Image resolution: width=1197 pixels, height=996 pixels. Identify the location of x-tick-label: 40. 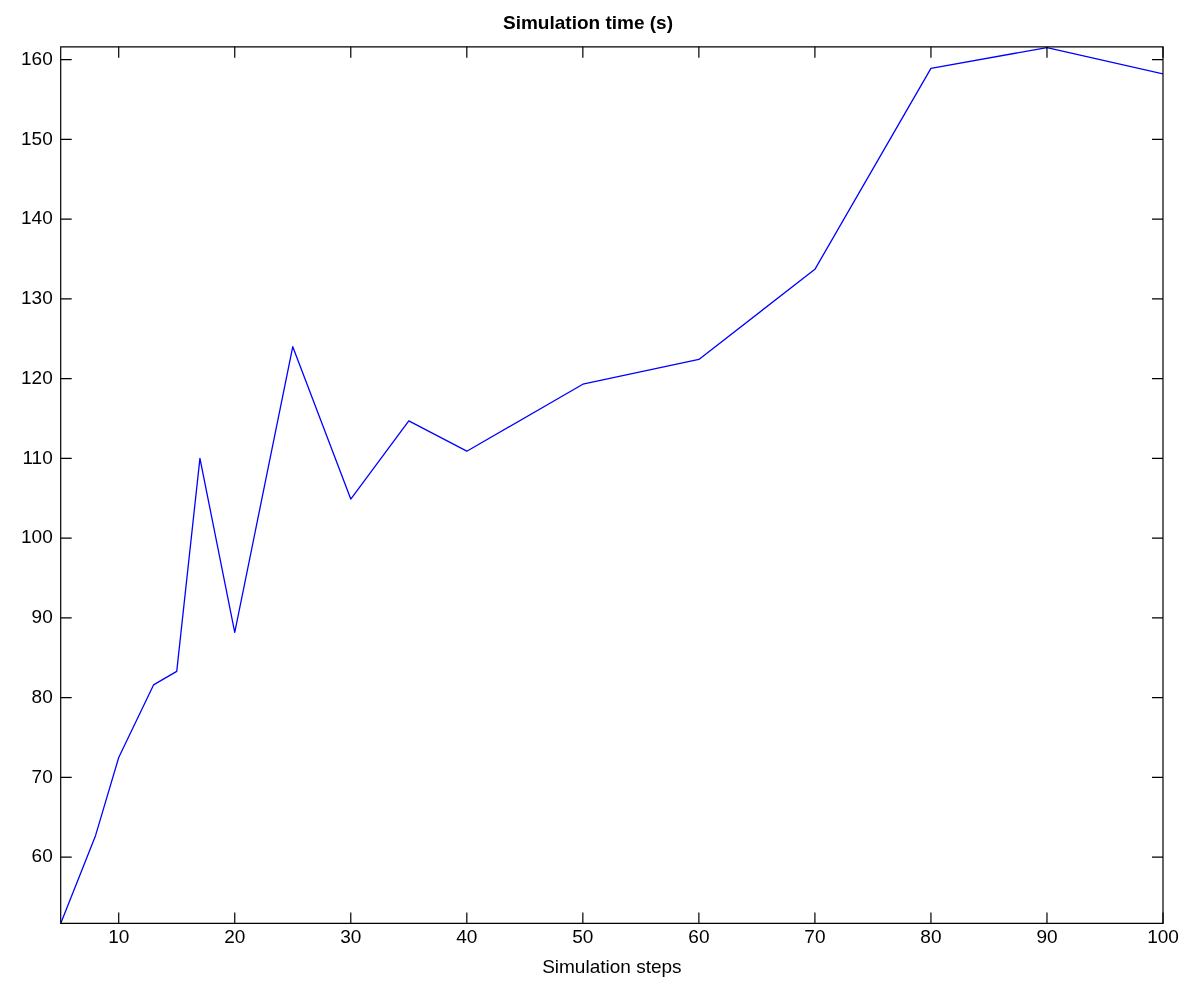
(467, 937).